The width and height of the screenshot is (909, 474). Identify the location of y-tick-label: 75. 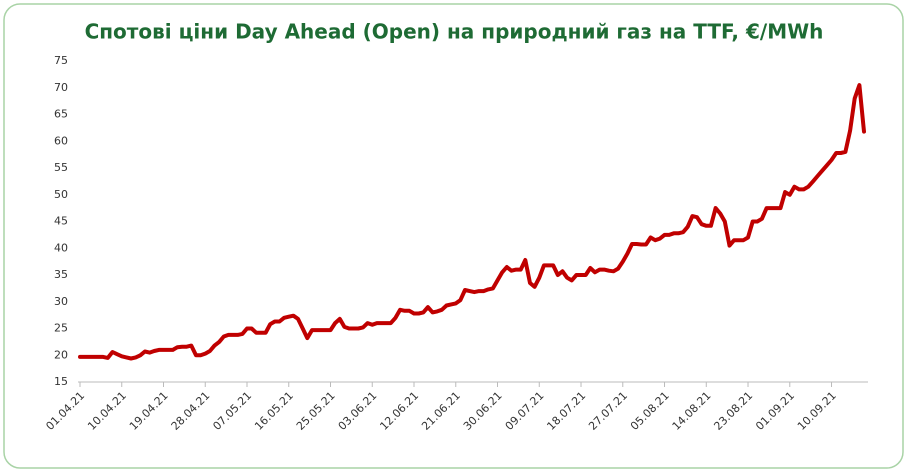
(61, 60).